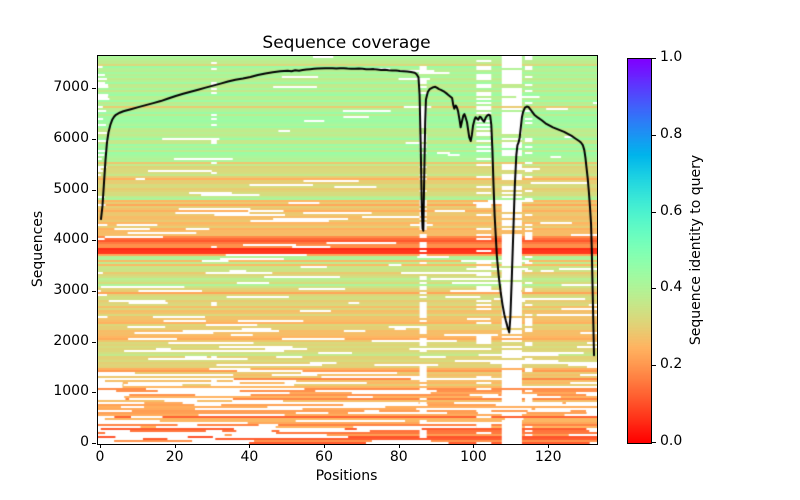  What do you see at coordinates (84, 442) in the screenshot?
I see `y-tick-label: 0` at bounding box center [84, 442].